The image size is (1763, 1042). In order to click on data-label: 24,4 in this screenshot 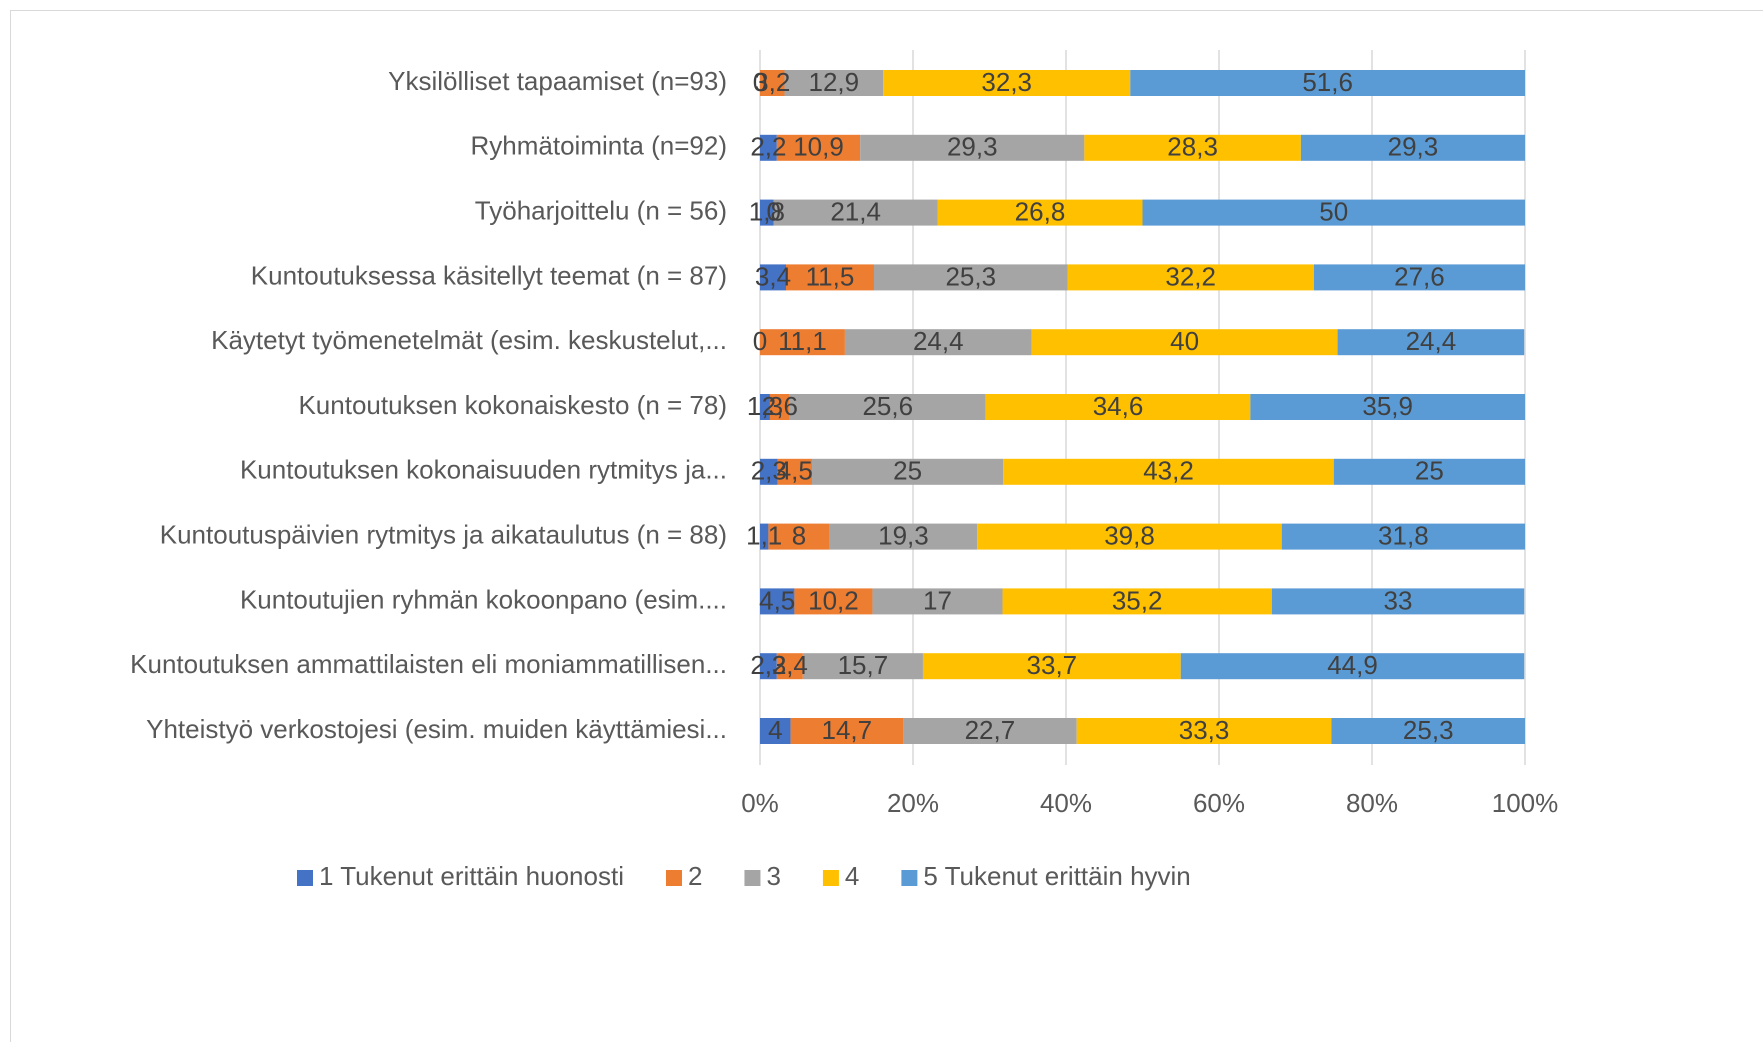, I will do `click(938, 341)`.